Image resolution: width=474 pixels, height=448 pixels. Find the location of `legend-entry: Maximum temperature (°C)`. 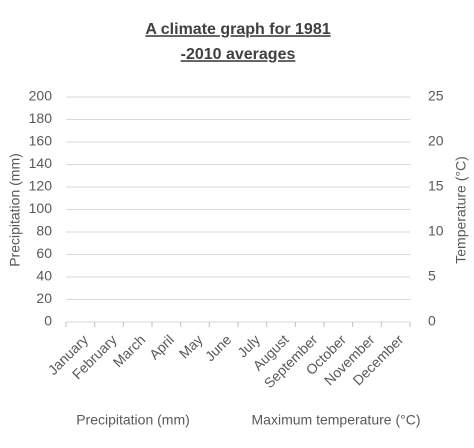

legend-entry: Maximum temperature (°C) is located at coordinates (336, 420).